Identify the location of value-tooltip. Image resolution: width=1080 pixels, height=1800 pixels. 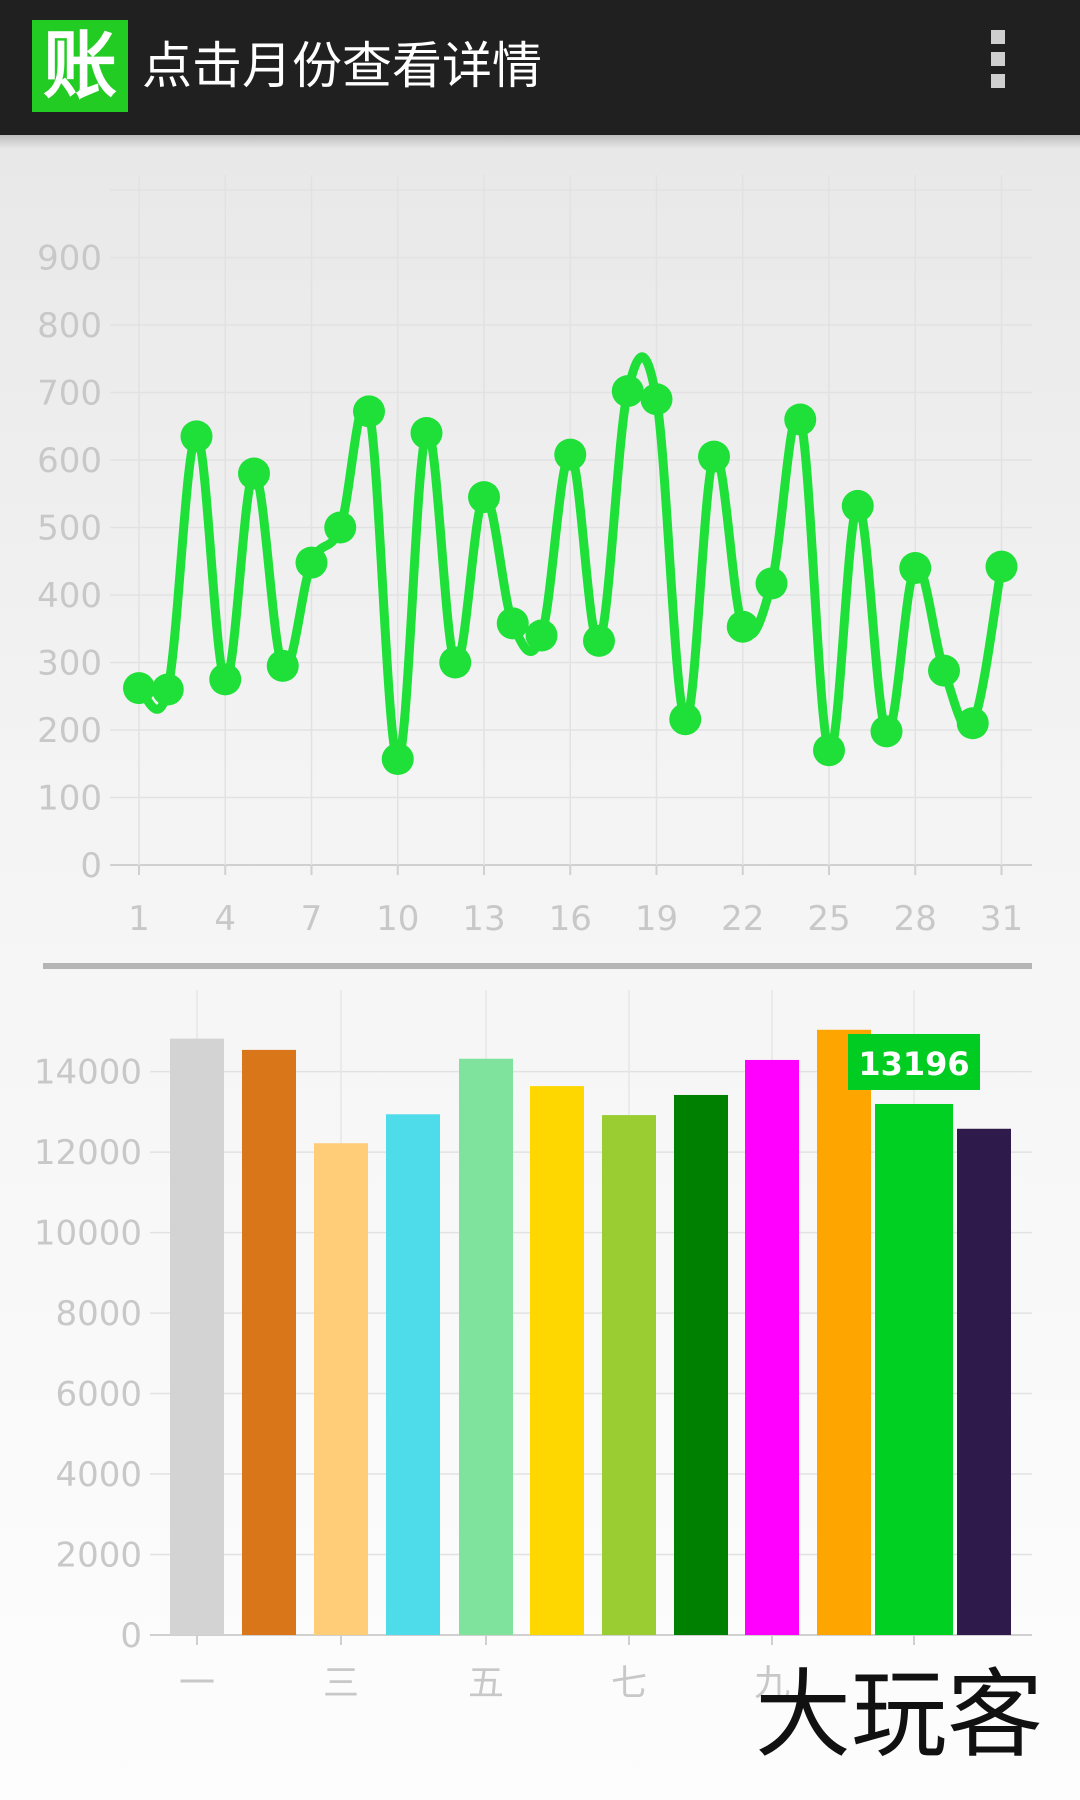
(914, 1061).